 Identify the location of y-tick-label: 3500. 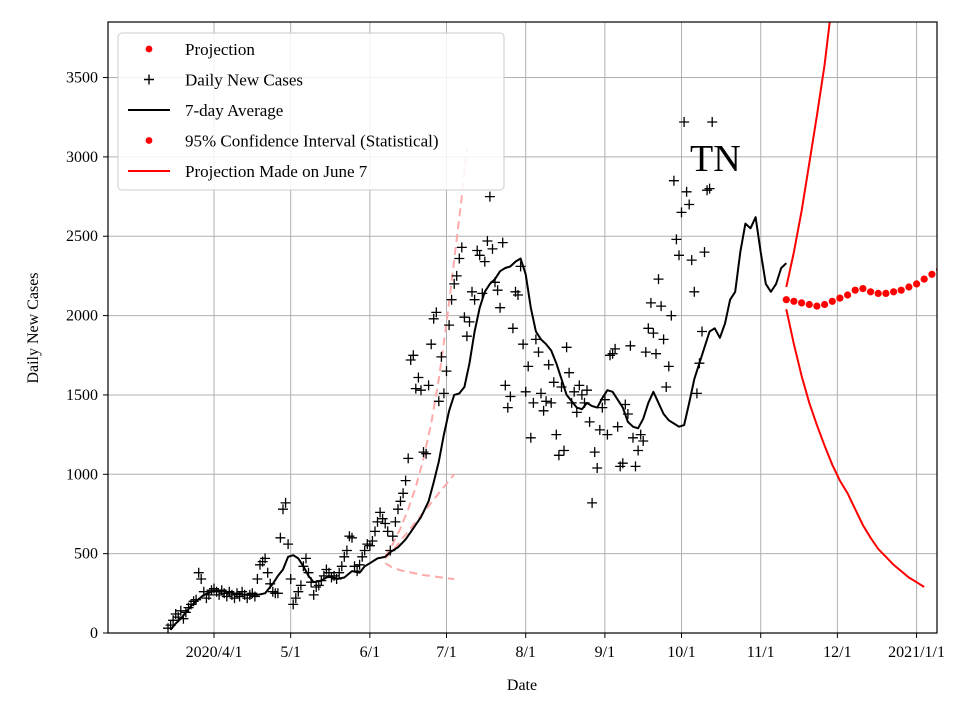
(82, 78).